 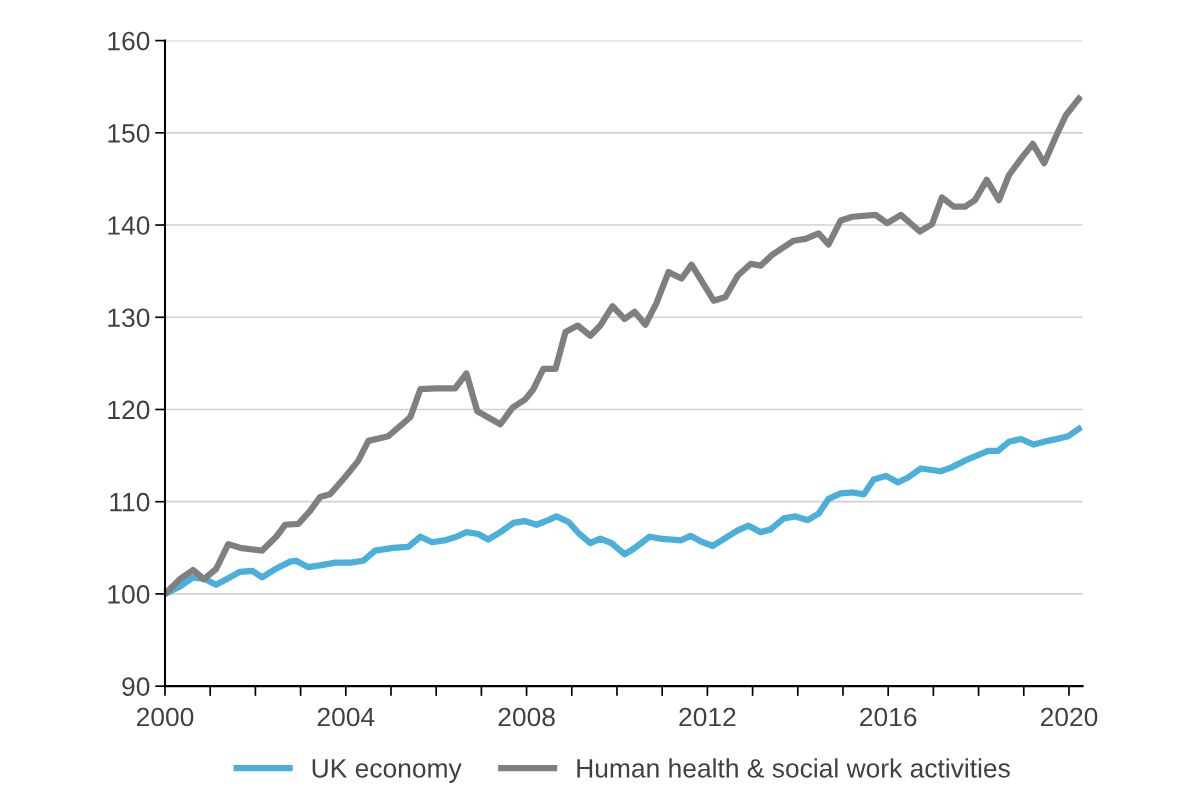 I want to click on y-tick-label: 90, so click(x=136, y=686).